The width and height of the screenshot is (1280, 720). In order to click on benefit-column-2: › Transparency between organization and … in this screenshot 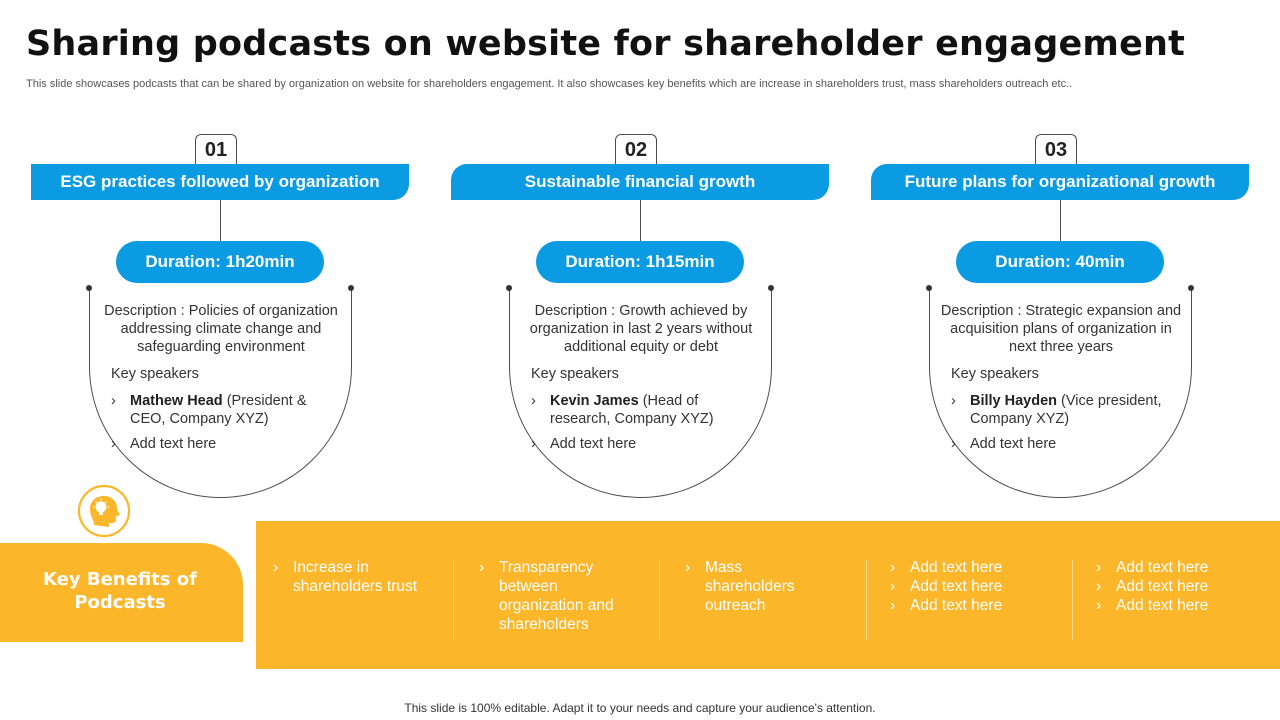, I will do `click(559, 596)`.